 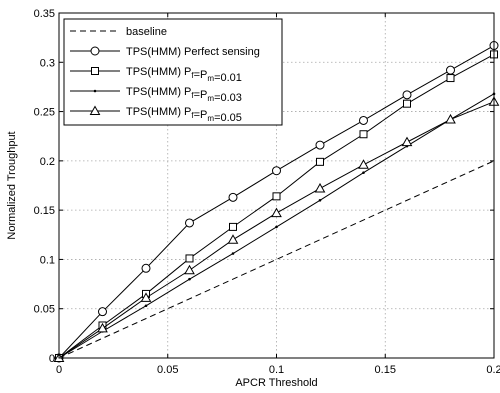 I want to click on legend-box, so click(x=173, y=72).